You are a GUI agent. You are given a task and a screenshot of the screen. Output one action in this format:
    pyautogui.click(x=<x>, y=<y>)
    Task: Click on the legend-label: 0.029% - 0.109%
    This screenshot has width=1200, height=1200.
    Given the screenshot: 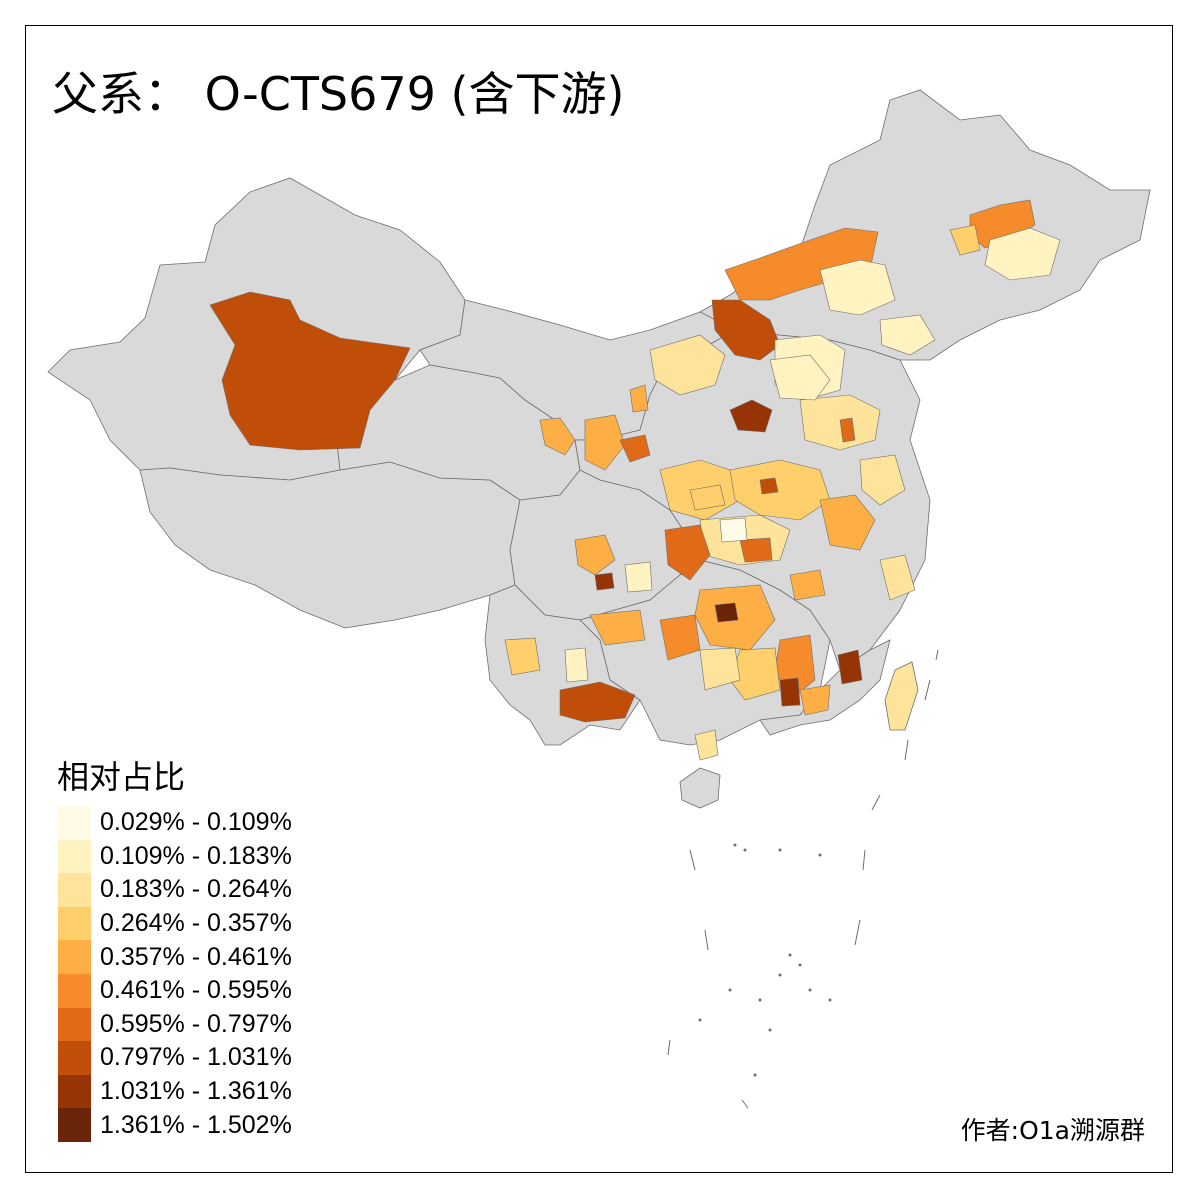 What is the action you would take?
    pyautogui.click(x=196, y=822)
    